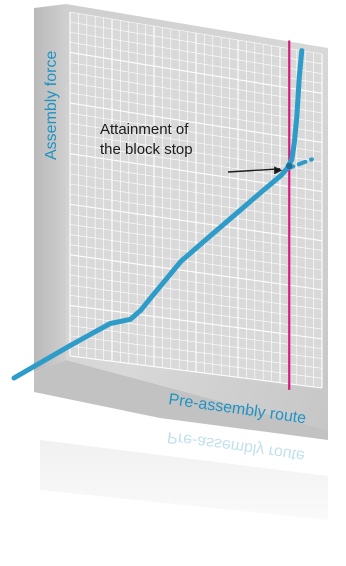 The height and width of the screenshot is (566, 346). What do you see at coordinates (146, 149) in the screenshot?
I see `annotation-line-2: the block stop` at bounding box center [146, 149].